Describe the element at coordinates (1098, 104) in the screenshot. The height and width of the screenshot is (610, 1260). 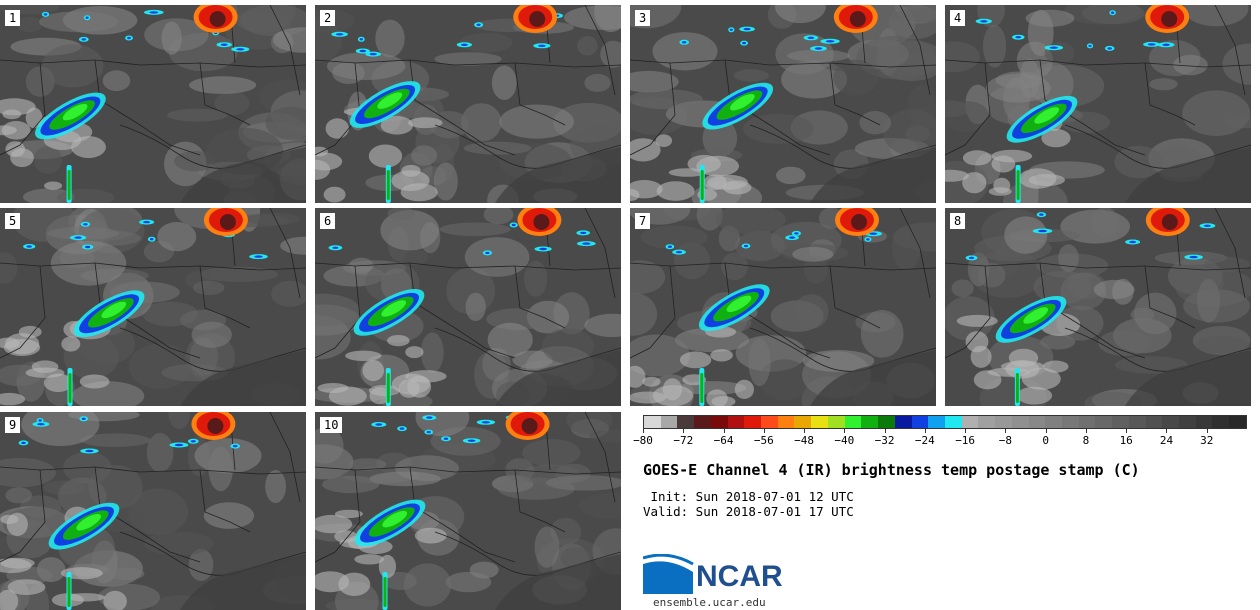
I see `ensemble-member-panel: 4` at that location.